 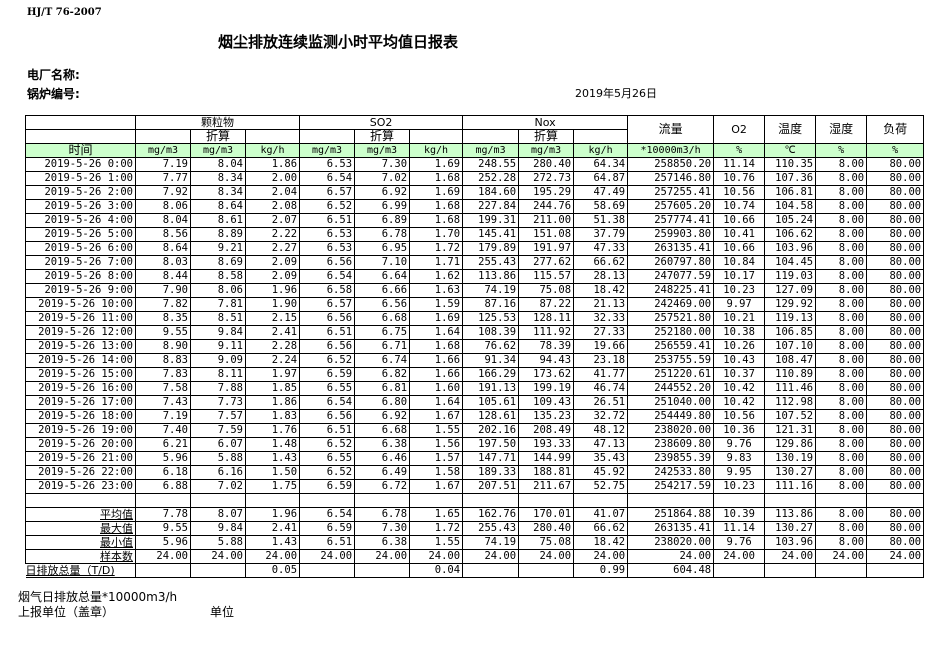 I want to click on value-cell: 6.16, so click(x=218, y=472).